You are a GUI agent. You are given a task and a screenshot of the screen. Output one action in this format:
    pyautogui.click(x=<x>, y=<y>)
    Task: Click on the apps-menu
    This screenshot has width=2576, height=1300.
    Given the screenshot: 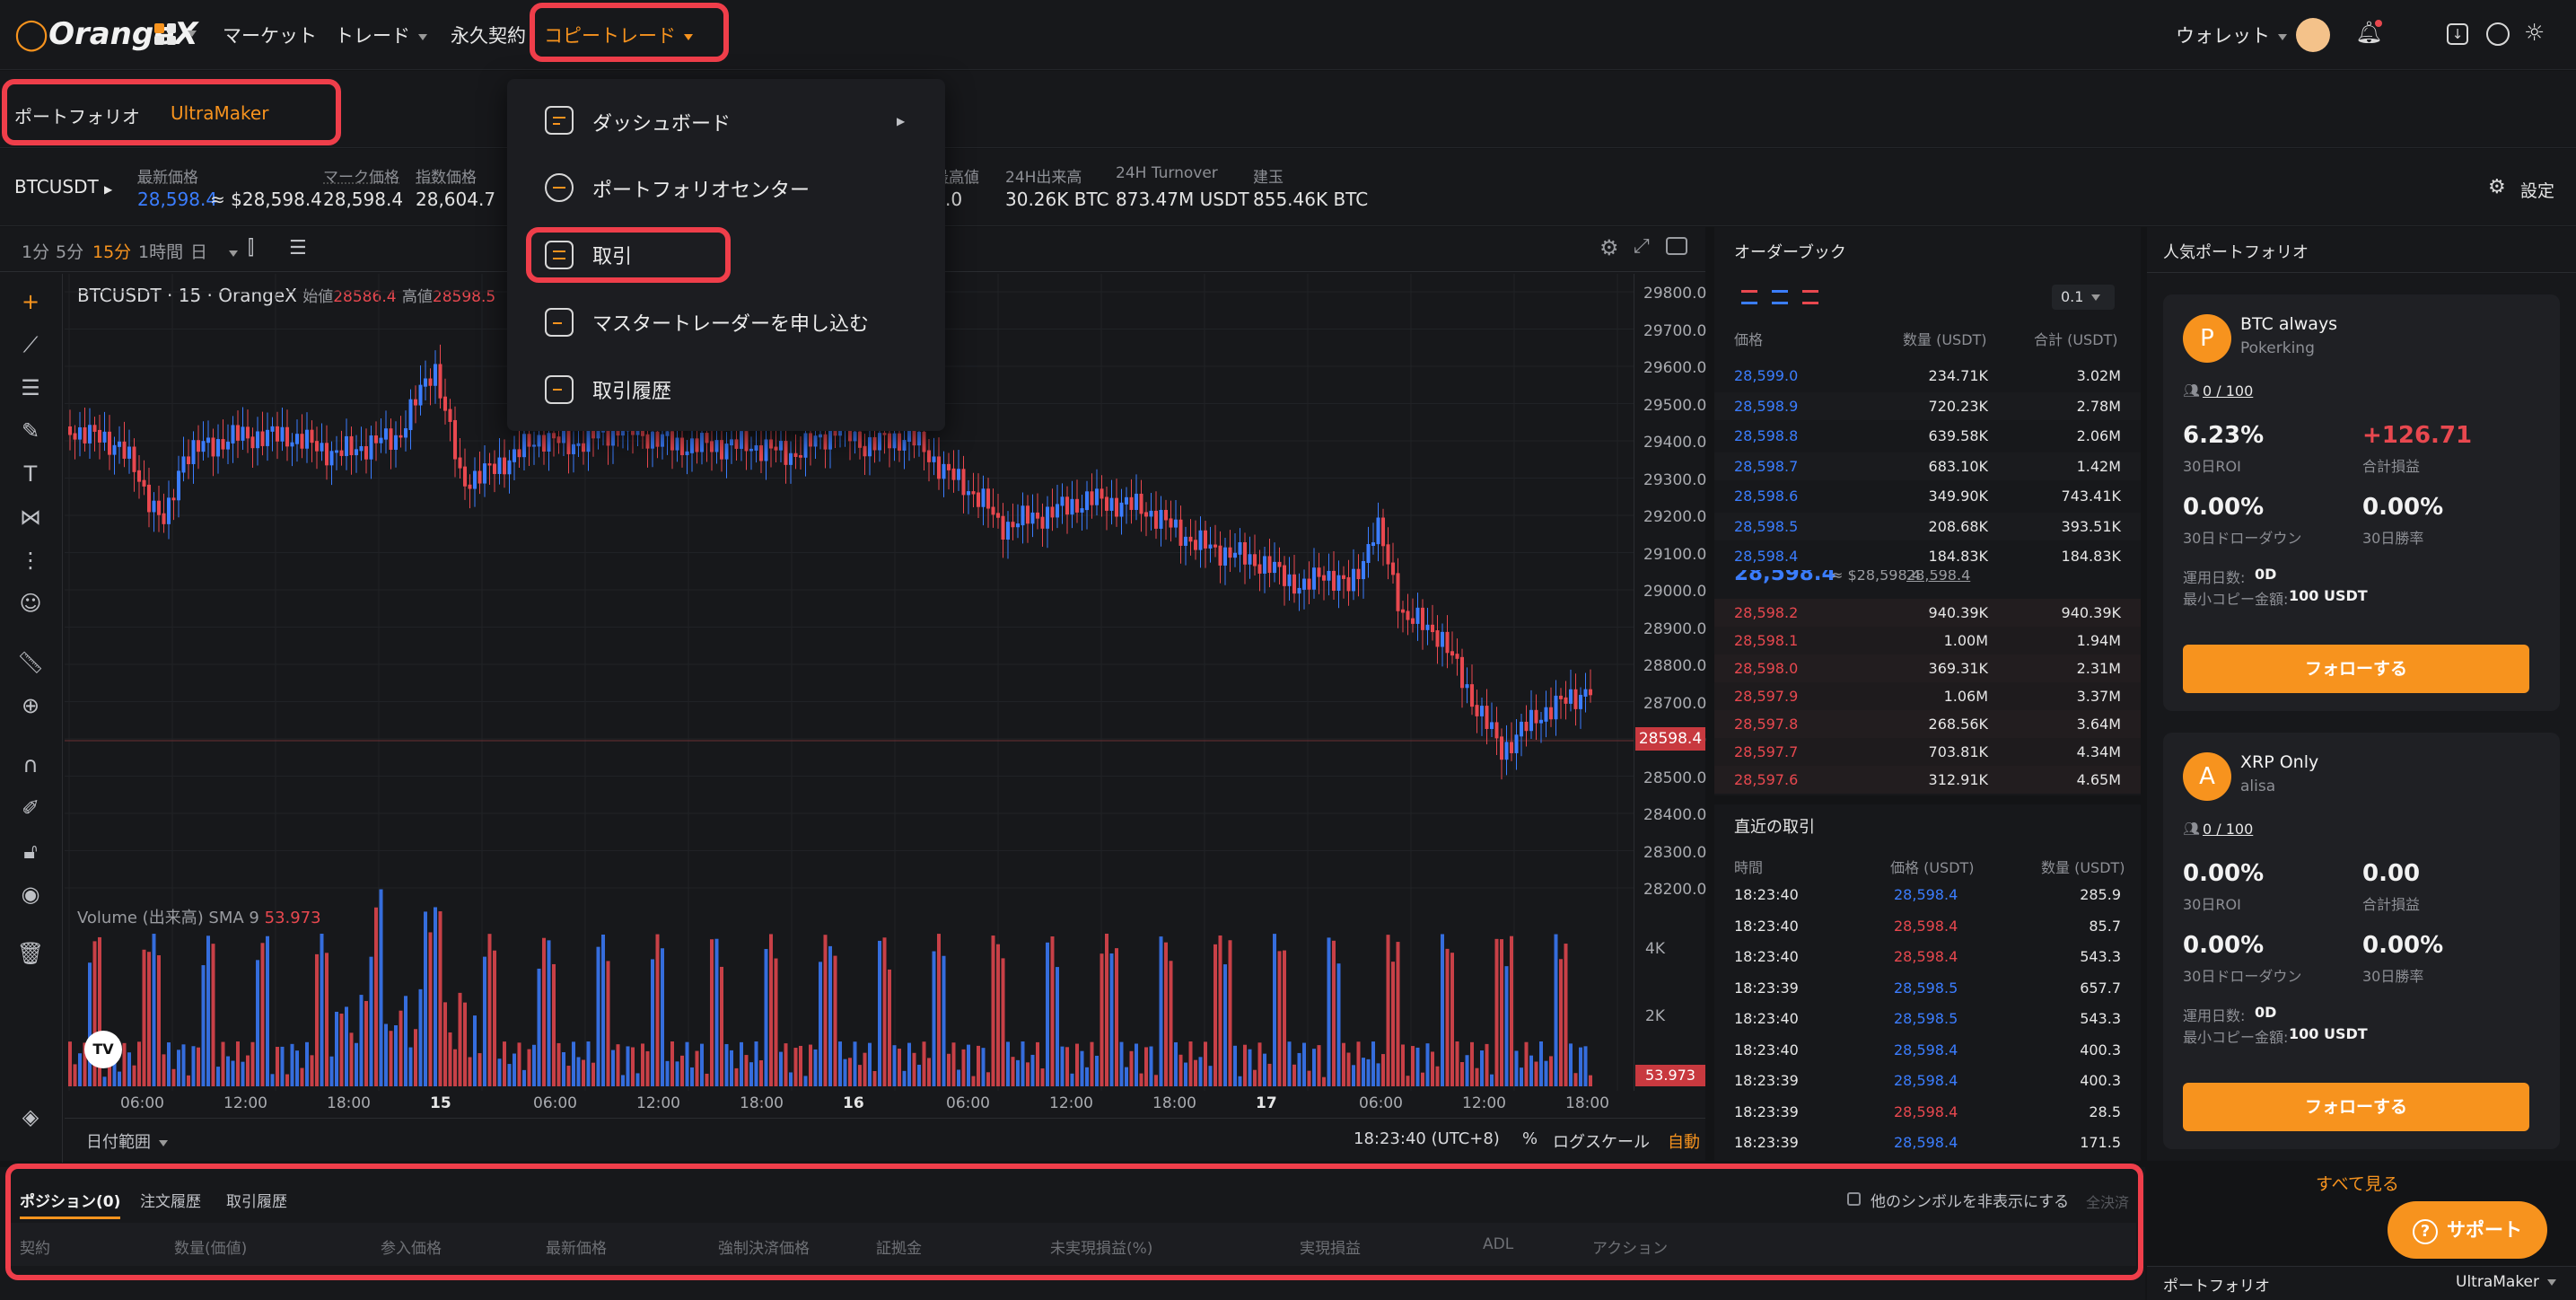 What is the action you would take?
    pyautogui.click(x=188, y=32)
    